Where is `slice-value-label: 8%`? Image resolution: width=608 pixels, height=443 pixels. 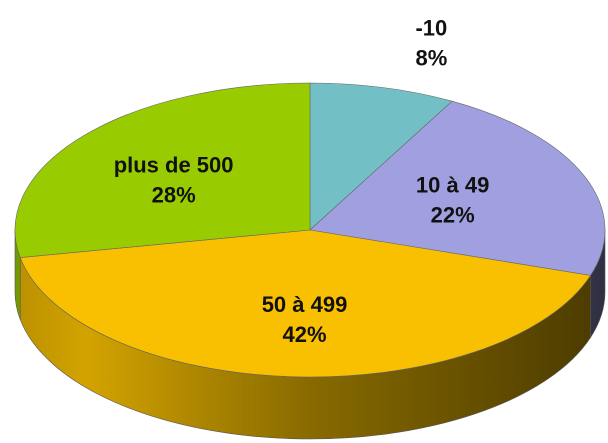
slice-value-label: 8% is located at coordinates (431, 58).